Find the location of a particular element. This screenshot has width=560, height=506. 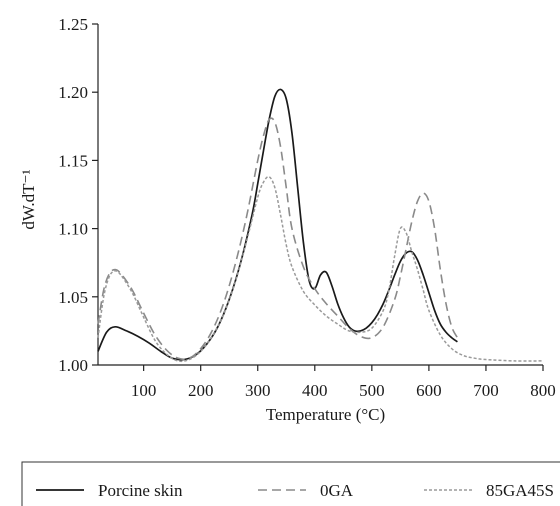

y-tick-label: 1.25 is located at coordinates (73, 24).